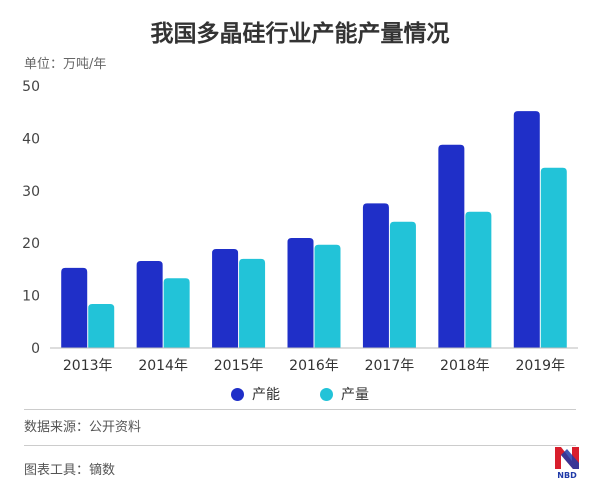  Describe the element at coordinates (390, 366) in the screenshot. I see `x-tick-label: 2017年` at that location.